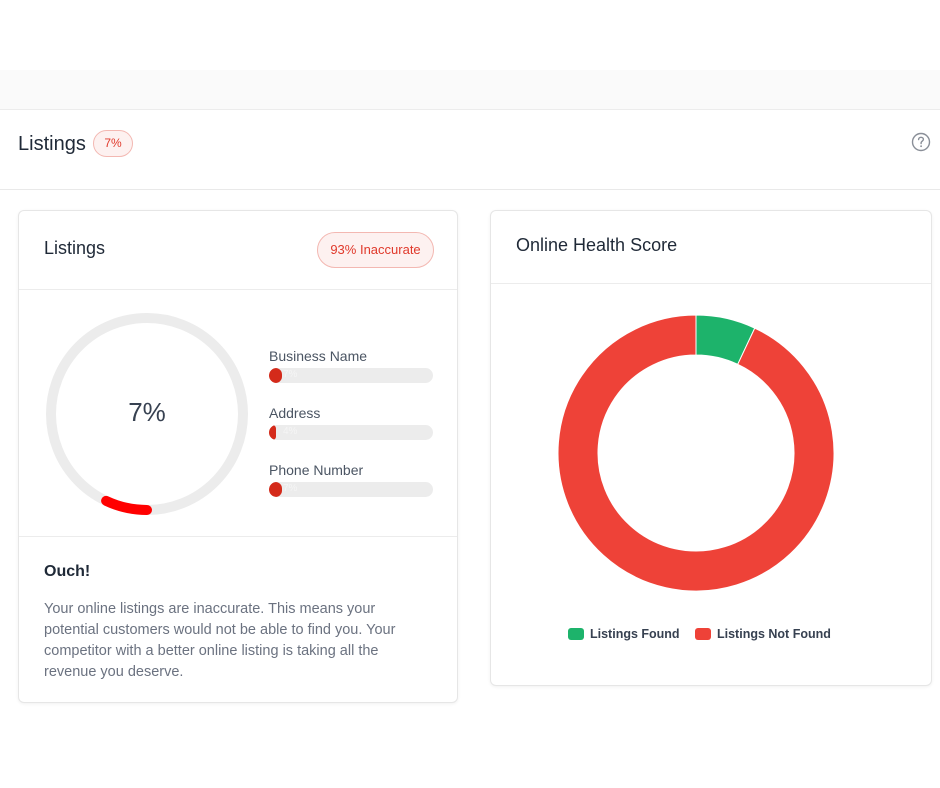 This screenshot has height=788, width=940. Describe the element at coordinates (470, 150) in the screenshot. I see `section-header: Listings 7%` at that location.